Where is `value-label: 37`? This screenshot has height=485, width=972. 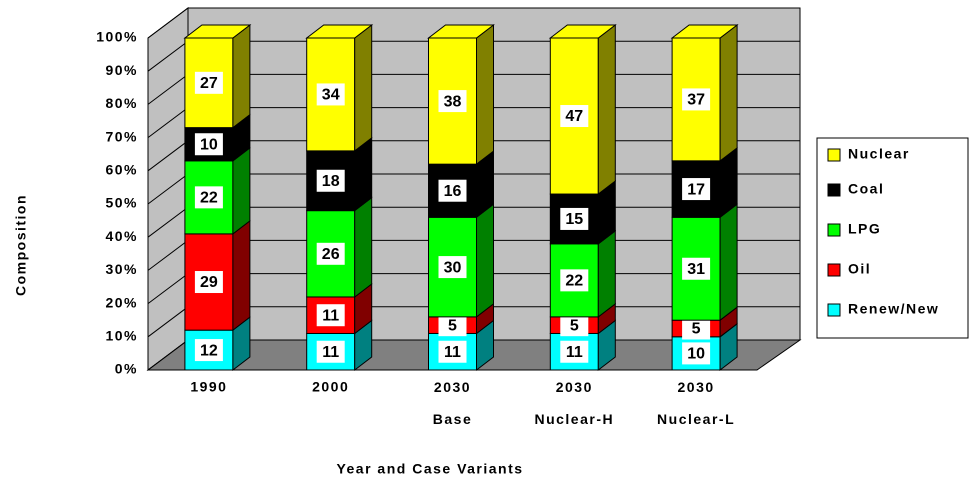
value-label: 37 is located at coordinates (696, 100).